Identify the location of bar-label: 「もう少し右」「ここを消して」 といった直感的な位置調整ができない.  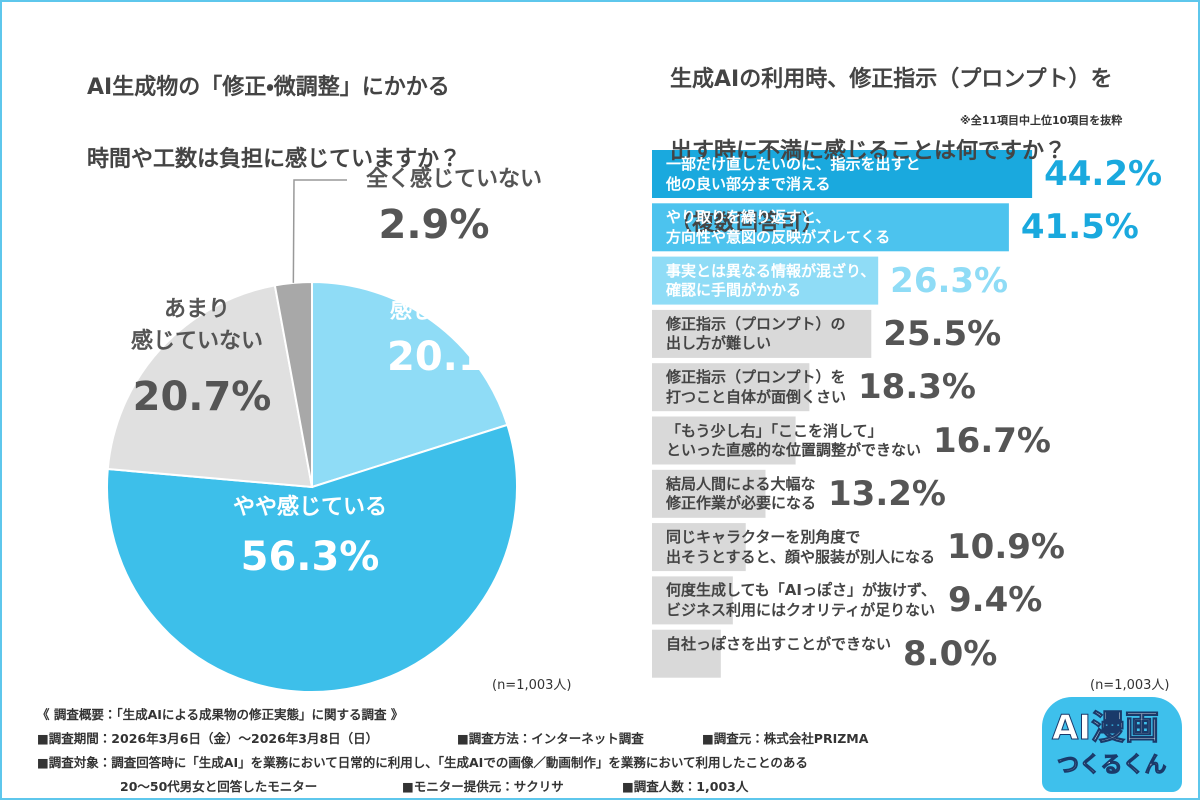
(794, 440).